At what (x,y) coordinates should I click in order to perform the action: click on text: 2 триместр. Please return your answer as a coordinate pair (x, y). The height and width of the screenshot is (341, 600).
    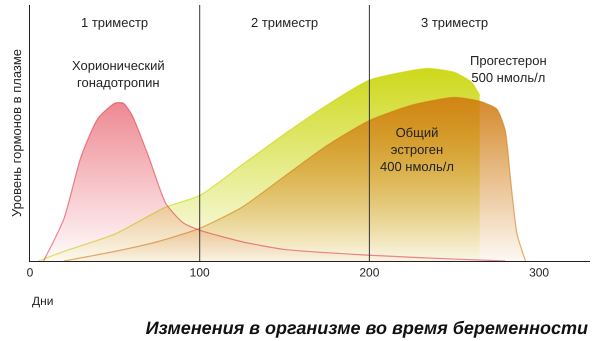
    Looking at the image, I should click on (284, 22).